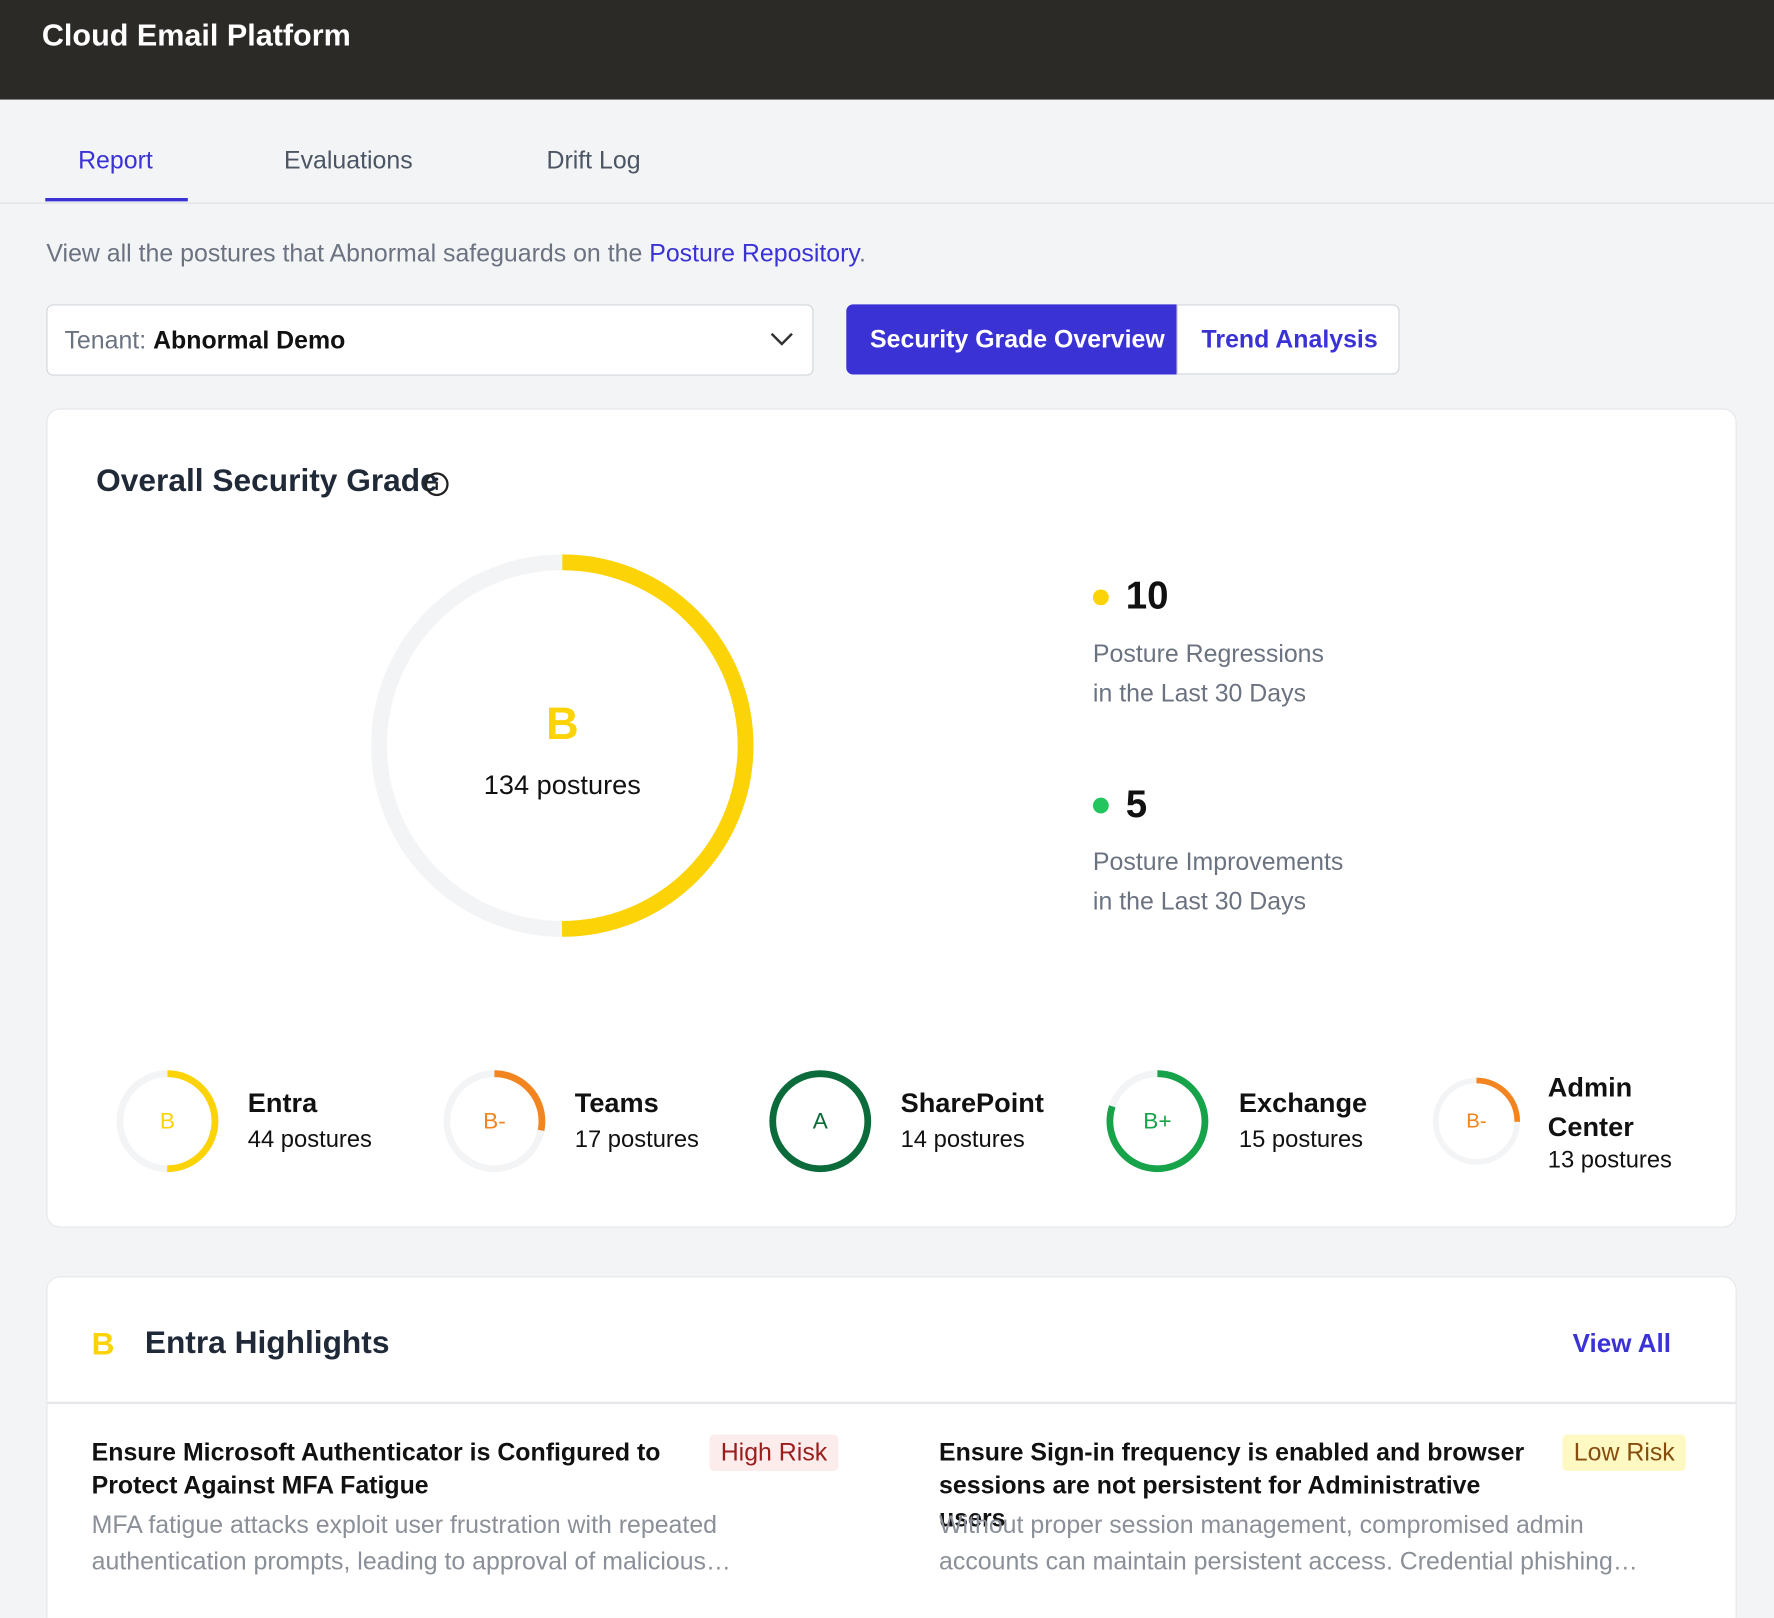 The height and width of the screenshot is (1618, 1774). I want to click on chevron, so click(781, 339).